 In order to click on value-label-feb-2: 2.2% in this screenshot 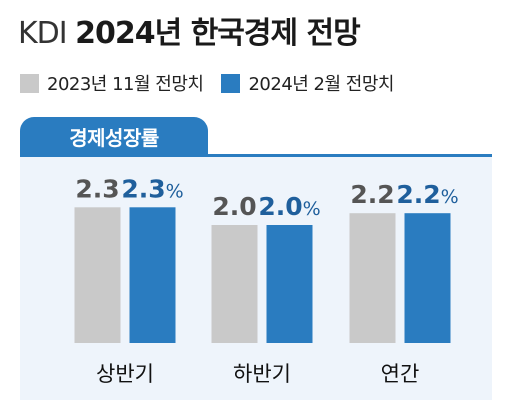, I will do `click(427, 194)`.